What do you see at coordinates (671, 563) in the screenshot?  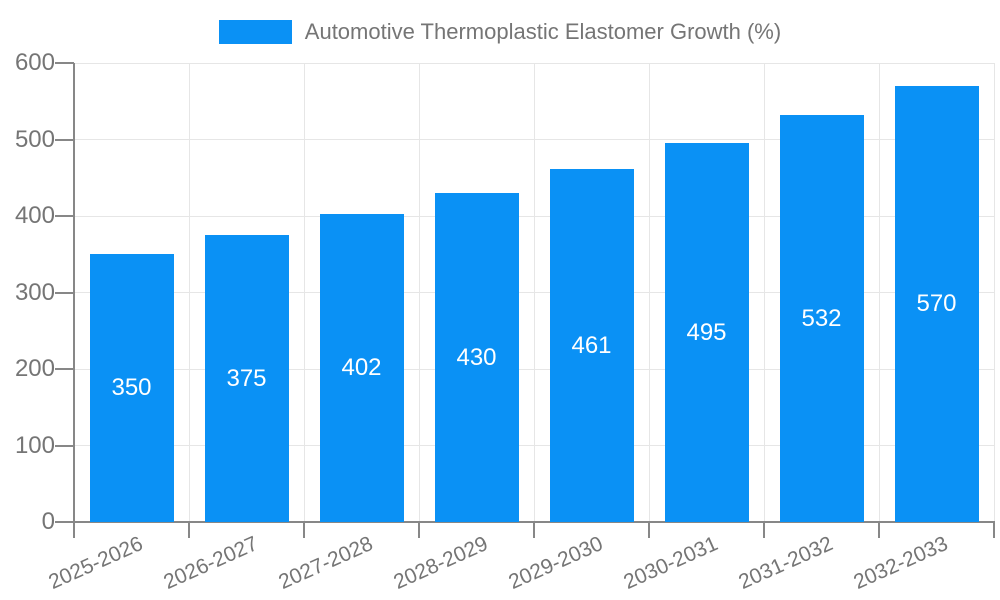 I see `x-tick-label: 2030-2031` at bounding box center [671, 563].